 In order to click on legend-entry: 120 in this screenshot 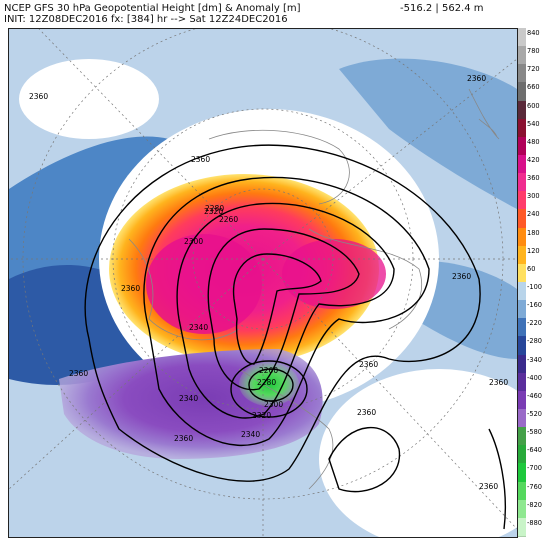, I will do `click(530, 255)`.